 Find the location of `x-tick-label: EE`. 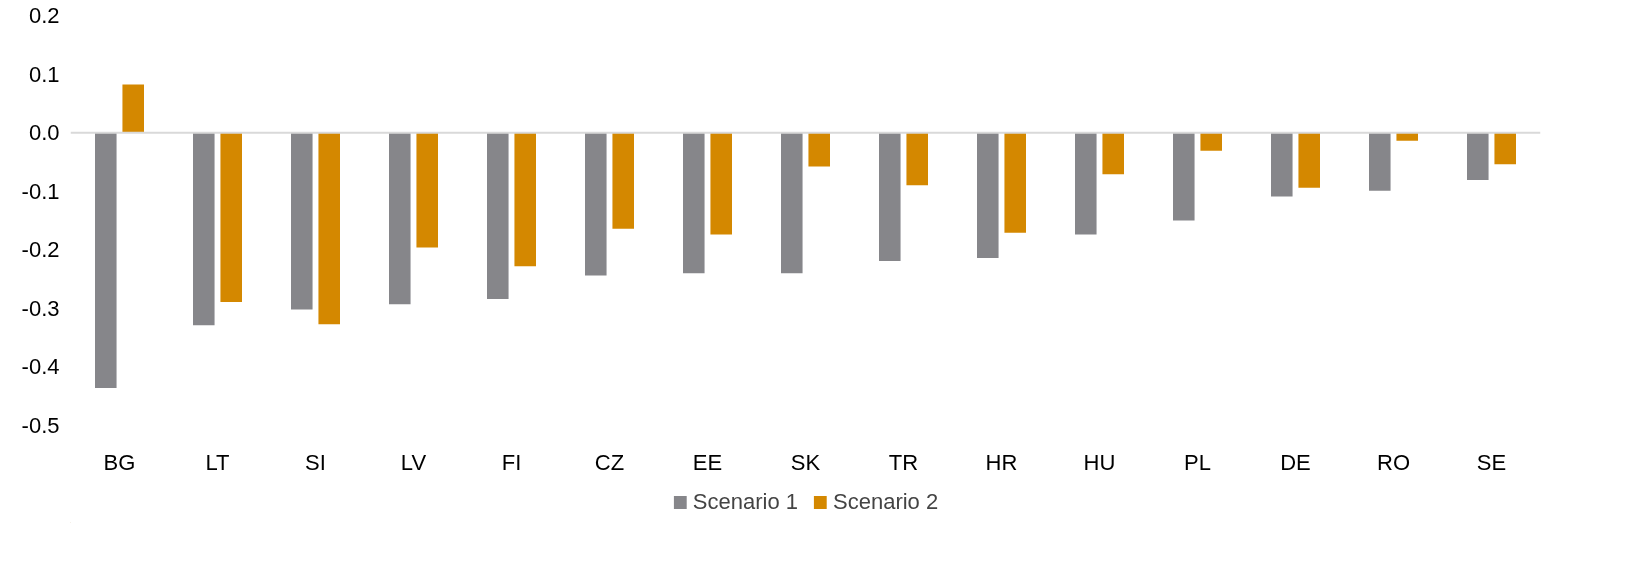

x-tick-label: EE is located at coordinates (707, 462).